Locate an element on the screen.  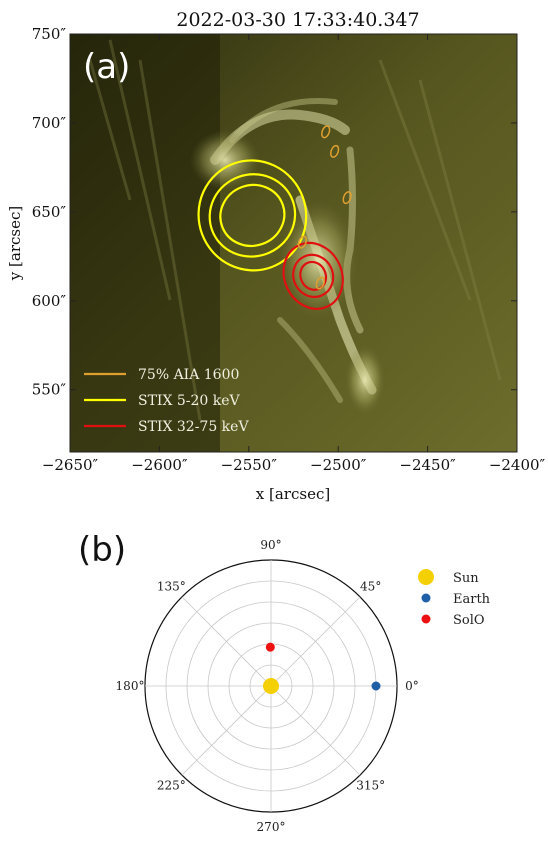
y-tick-label: 650″ is located at coordinates (49, 212).